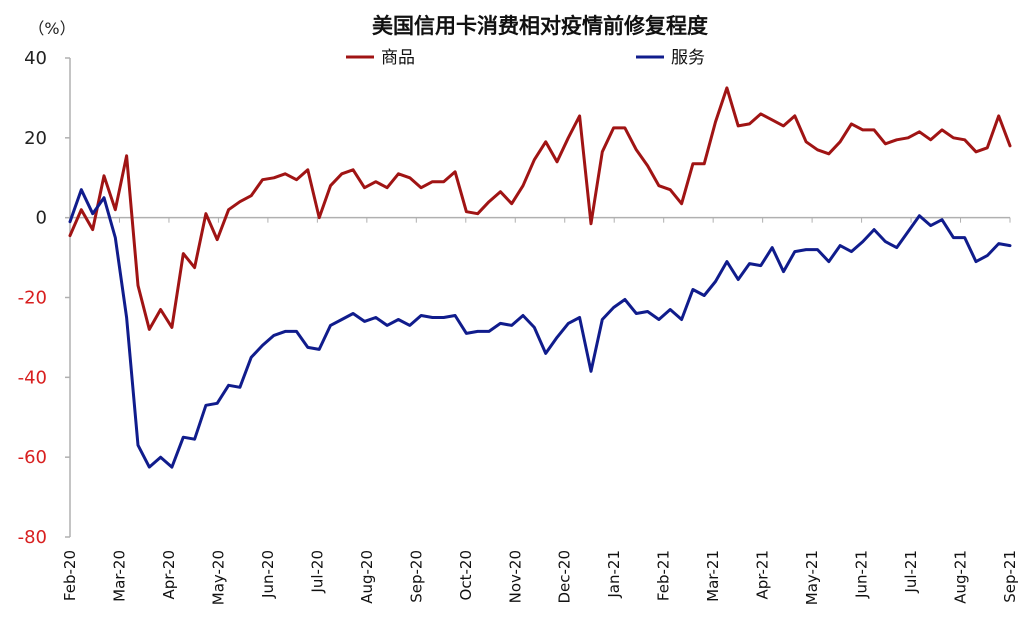 This screenshot has height=642, width=1024. What do you see at coordinates (41, 218) in the screenshot?
I see `y-tick-label: 0` at bounding box center [41, 218].